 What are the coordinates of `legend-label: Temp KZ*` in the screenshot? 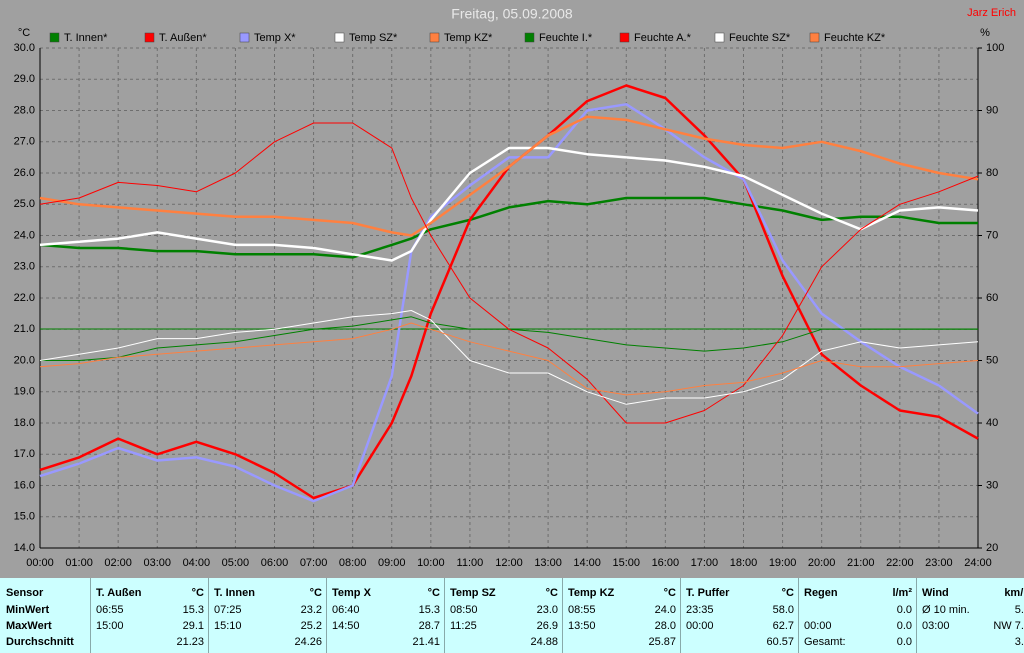 It's located at (468, 38).